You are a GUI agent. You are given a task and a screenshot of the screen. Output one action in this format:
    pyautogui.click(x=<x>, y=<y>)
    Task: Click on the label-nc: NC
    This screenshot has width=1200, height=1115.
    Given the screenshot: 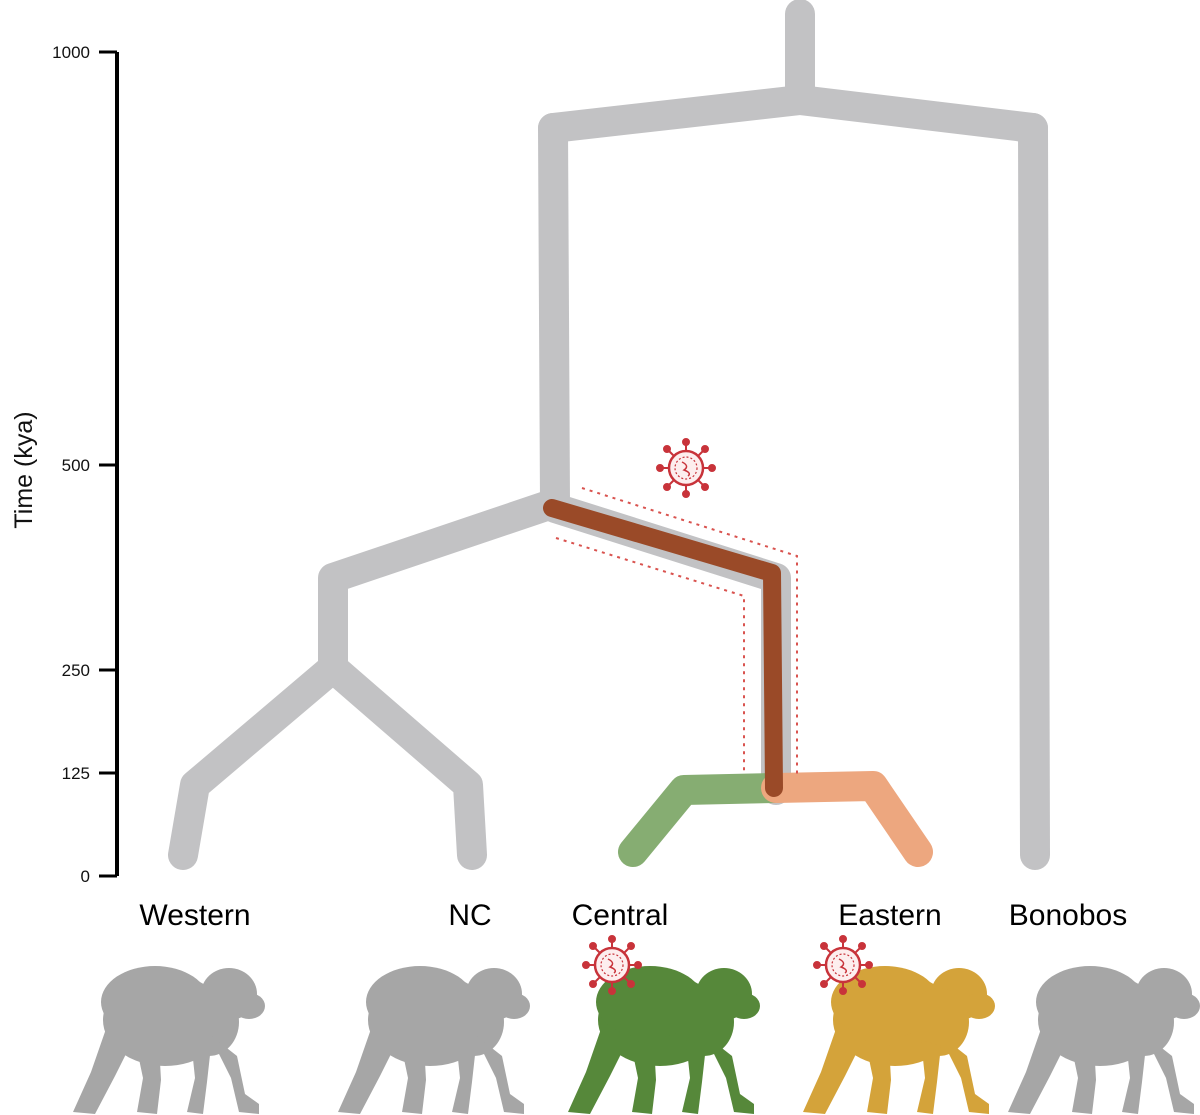 What is the action you would take?
    pyautogui.click(x=469, y=915)
    